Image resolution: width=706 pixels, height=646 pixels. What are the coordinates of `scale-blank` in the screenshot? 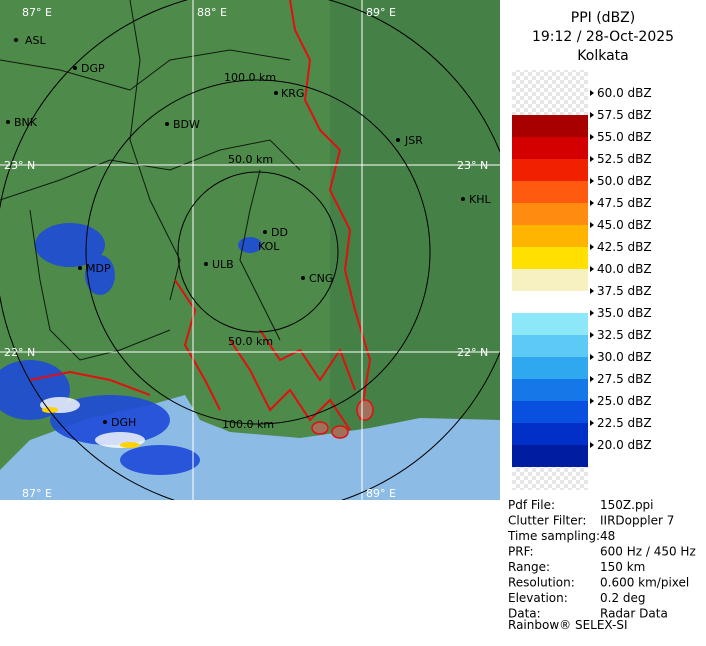 It's located at (550, 92).